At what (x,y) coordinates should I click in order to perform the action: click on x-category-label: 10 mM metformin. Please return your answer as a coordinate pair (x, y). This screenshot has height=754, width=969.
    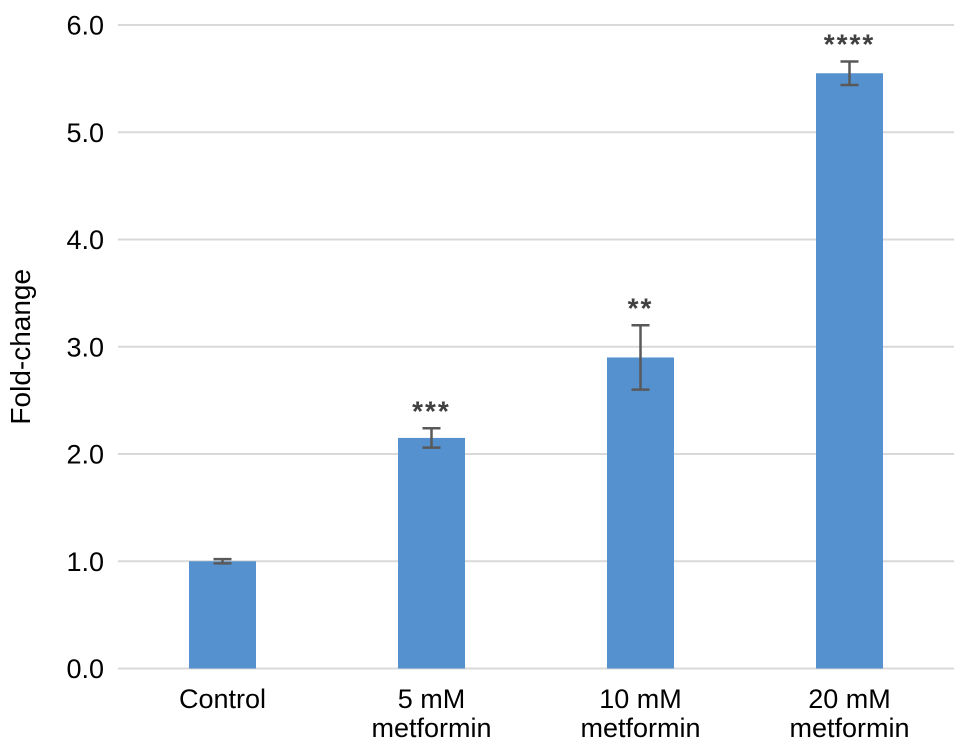
    Looking at the image, I should click on (640, 713).